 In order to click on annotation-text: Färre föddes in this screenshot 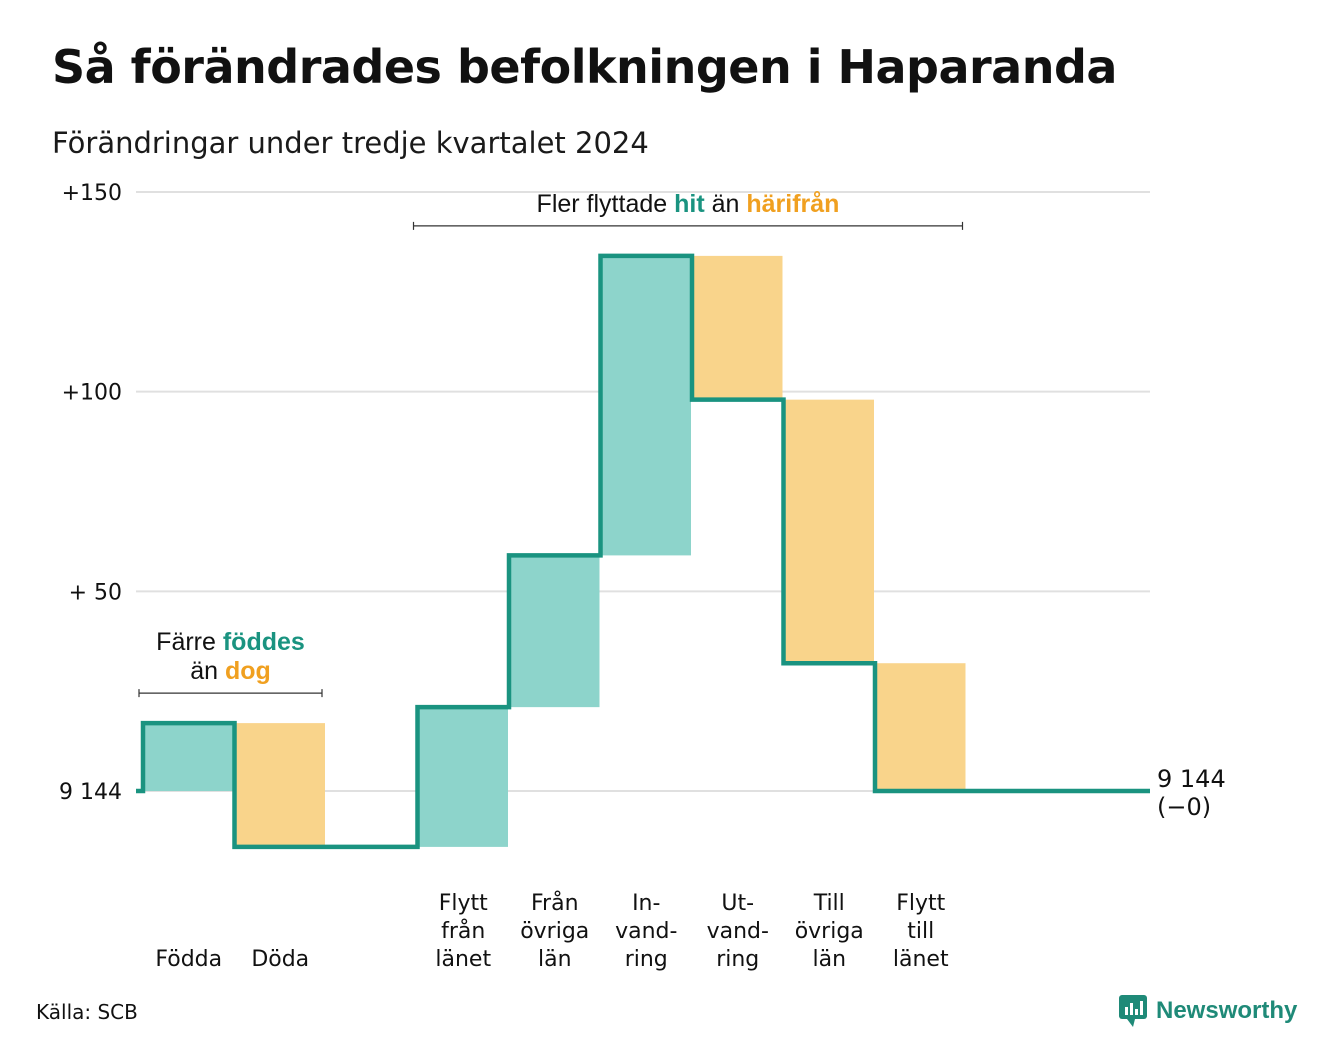, I will do `click(230, 642)`.